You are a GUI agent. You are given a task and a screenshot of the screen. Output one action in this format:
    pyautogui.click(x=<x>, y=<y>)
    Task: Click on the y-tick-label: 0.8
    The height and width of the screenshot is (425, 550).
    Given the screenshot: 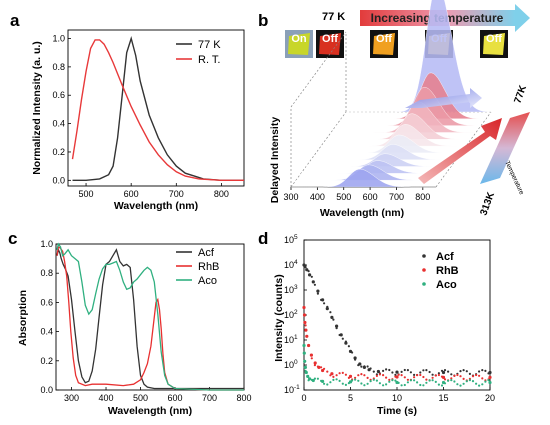 What is the action you would take?
    pyautogui.click(x=46, y=273)
    